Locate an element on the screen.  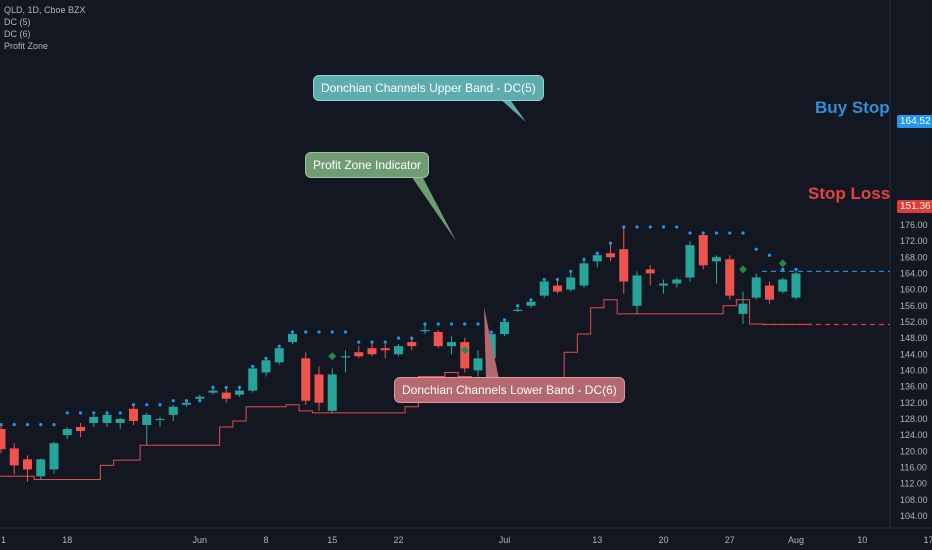
stop-loss-price-tag: 151.36 is located at coordinates (914, 206).